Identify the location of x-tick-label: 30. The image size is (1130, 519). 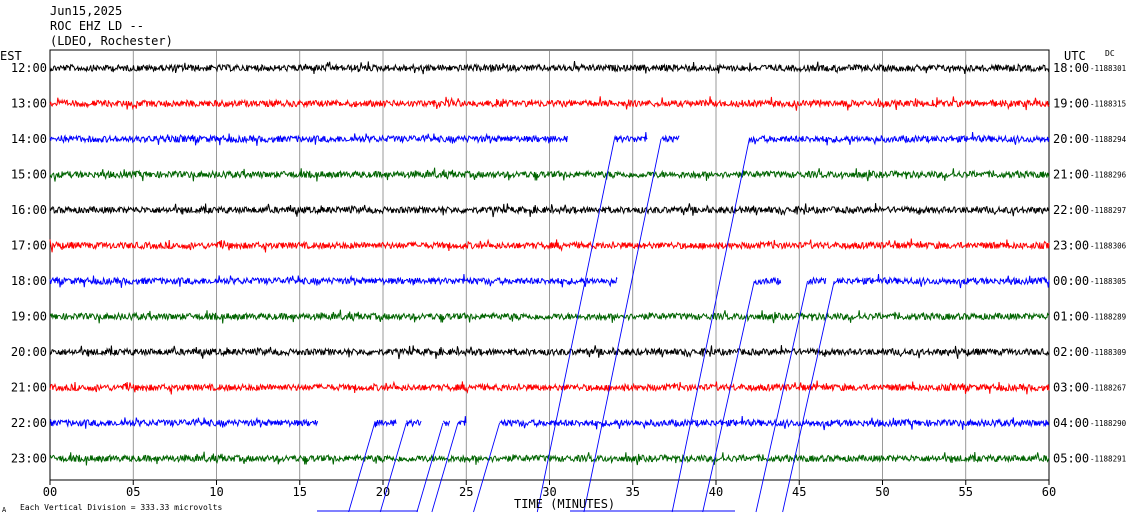
(549, 492).